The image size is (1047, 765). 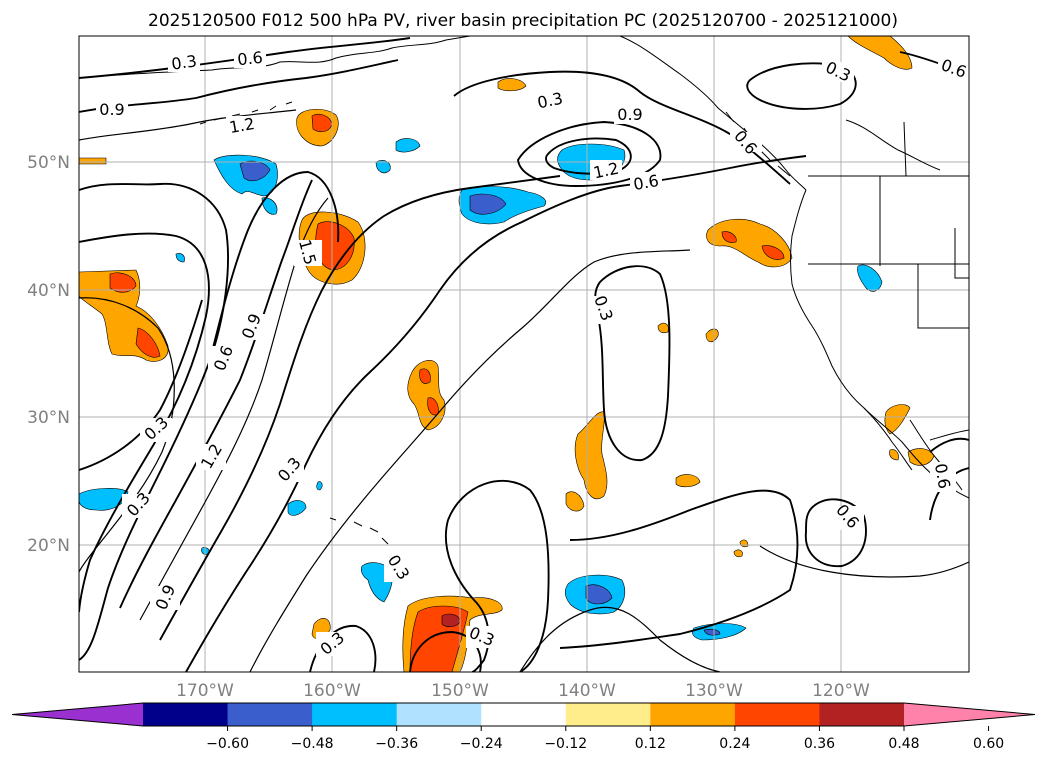 I want to click on latitude-labels: 50°N 40°N 30°N 20°N, so click(x=48, y=354).